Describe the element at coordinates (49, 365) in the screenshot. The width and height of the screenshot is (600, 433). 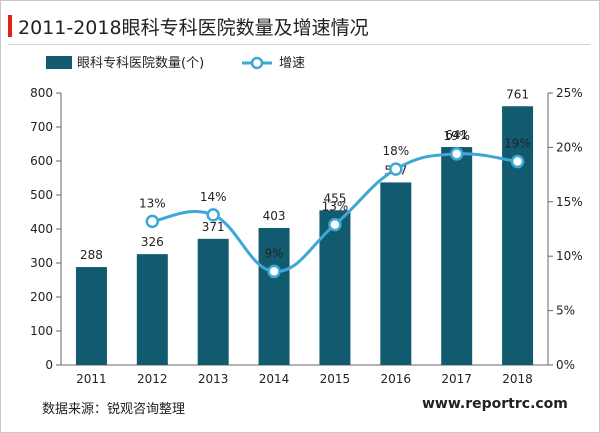
I see `left-tick-label: 0` at that location.